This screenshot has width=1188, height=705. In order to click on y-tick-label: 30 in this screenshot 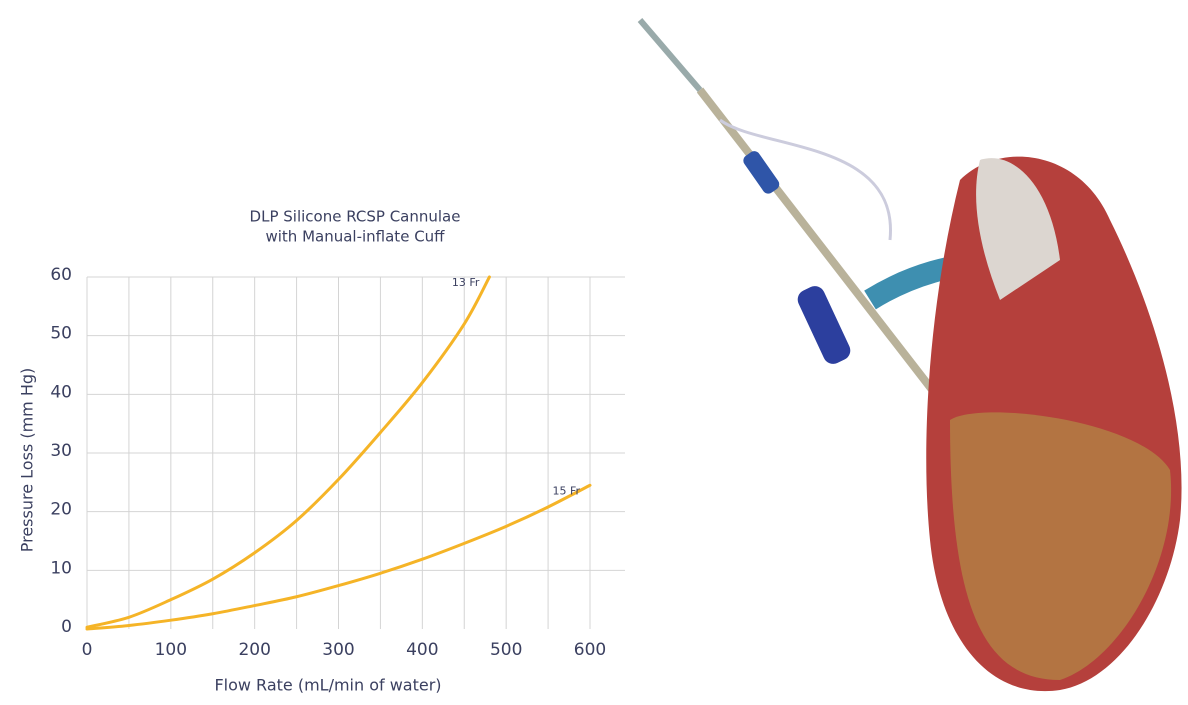, I will do `click(61, 451)`.